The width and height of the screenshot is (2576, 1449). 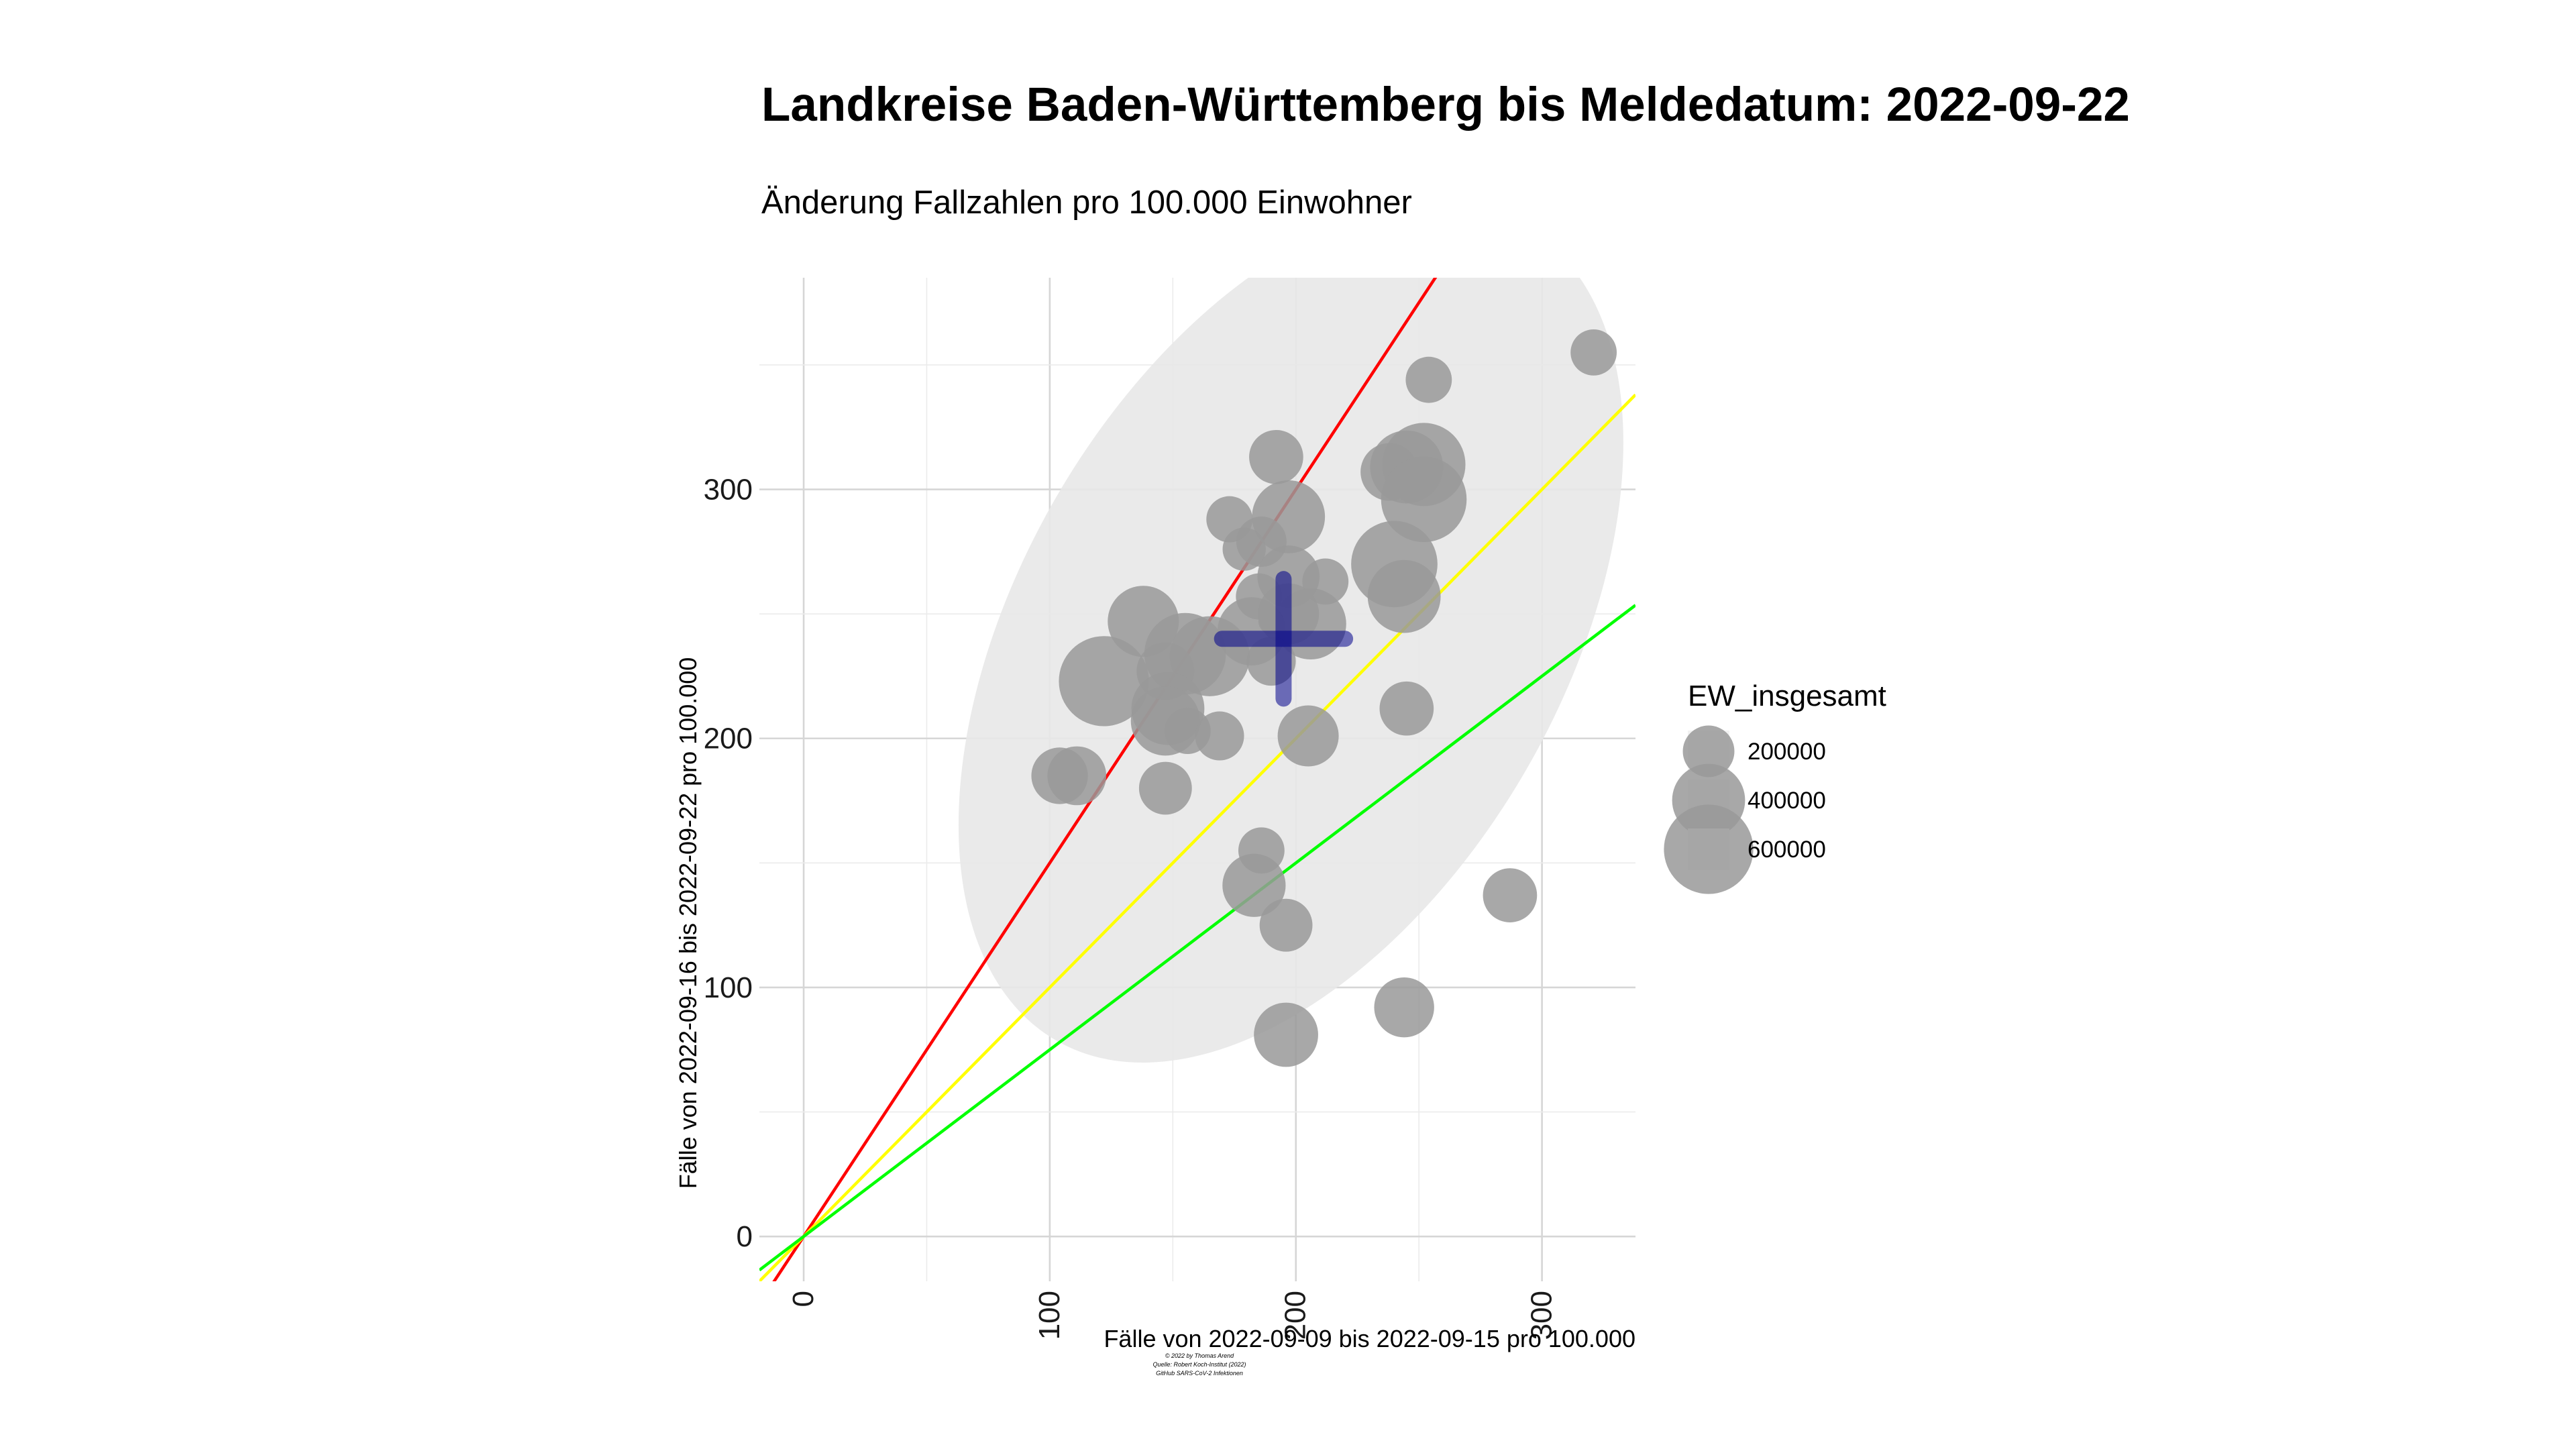 What do you see at coordinates (1787, 752) in the screenshot?
I see `legend-entry-label: 200000` at bounding box center [1787, 752].